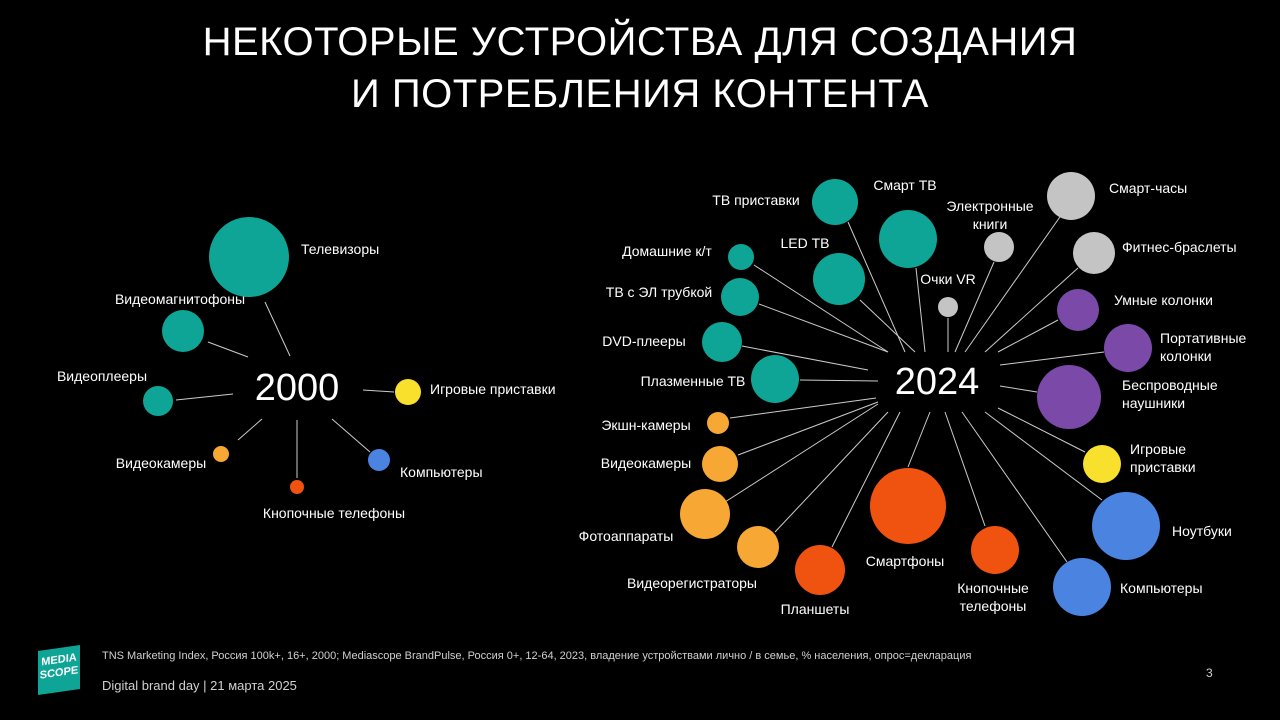 This screenshot has width=1280, height=720. I want to click on page-number: 3, so click(1209, 673).